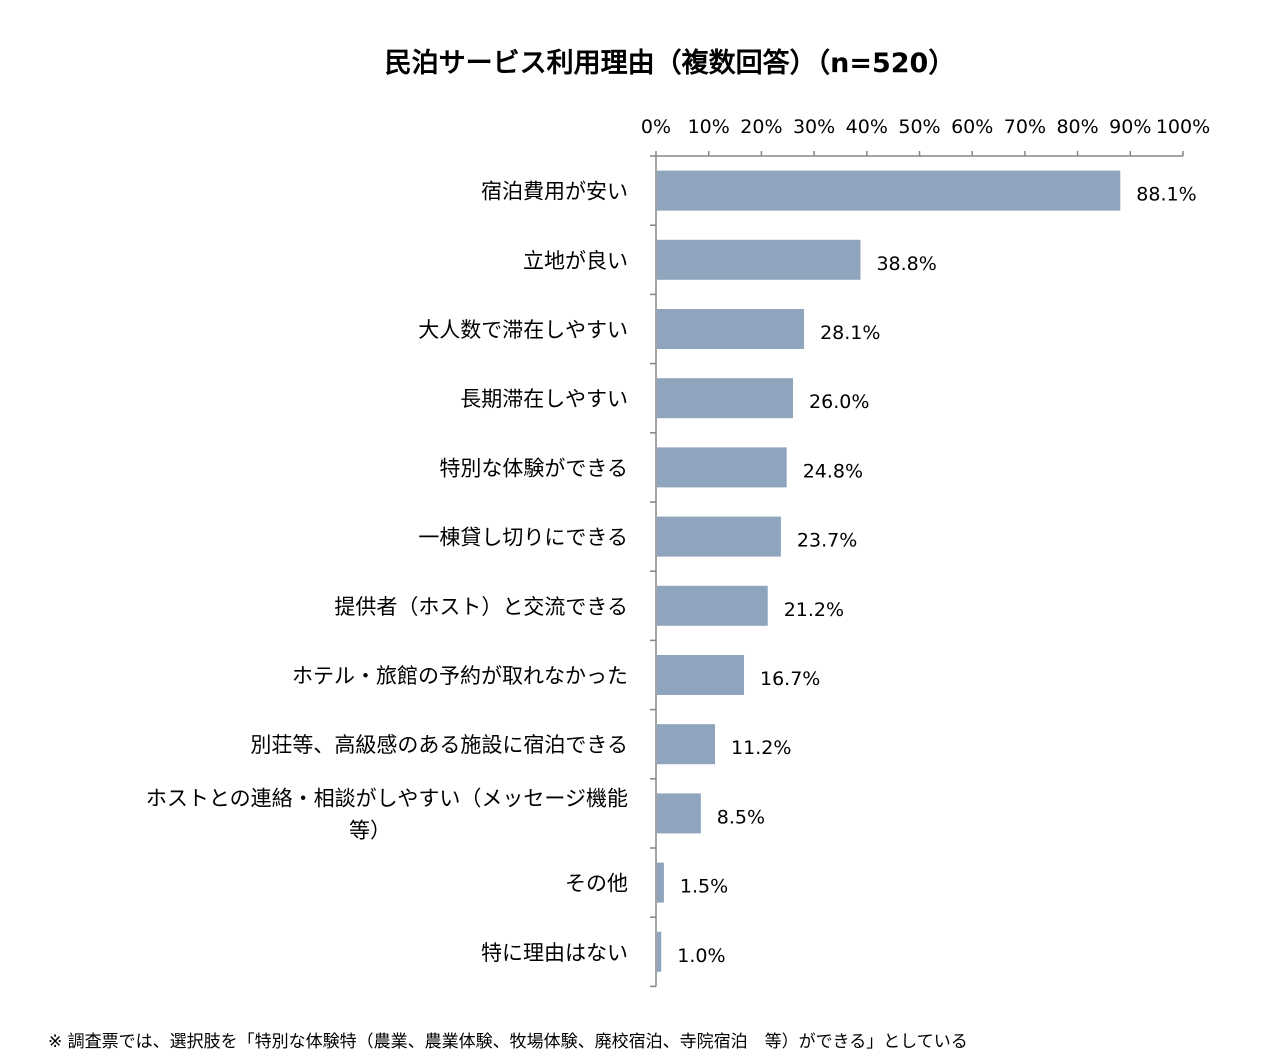 The width and height of the screenshot is (1266, 1064). Describe the element at coordinates (1166, 195) in the screenshot. I see `value-label: 88.1%` at that location.